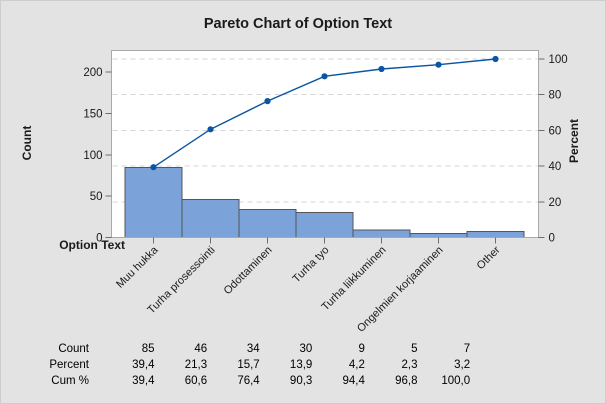 The height and width of the screenshot is (404, 606). Describe the element at coordinates (196, 365) in the screenshot. I see `table-cell: 21,3` at that location.